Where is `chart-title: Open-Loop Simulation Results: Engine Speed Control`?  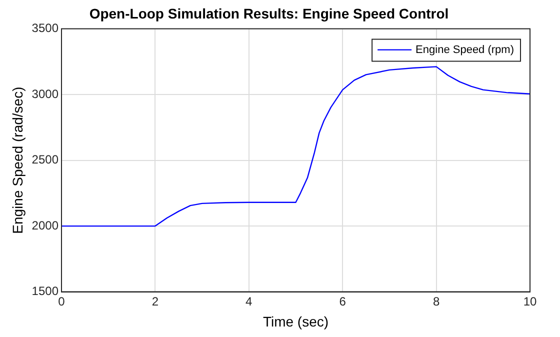 chart-title: Open-Loop Simulation Results: Engine Speed Control is located at coordinates (269, 13).